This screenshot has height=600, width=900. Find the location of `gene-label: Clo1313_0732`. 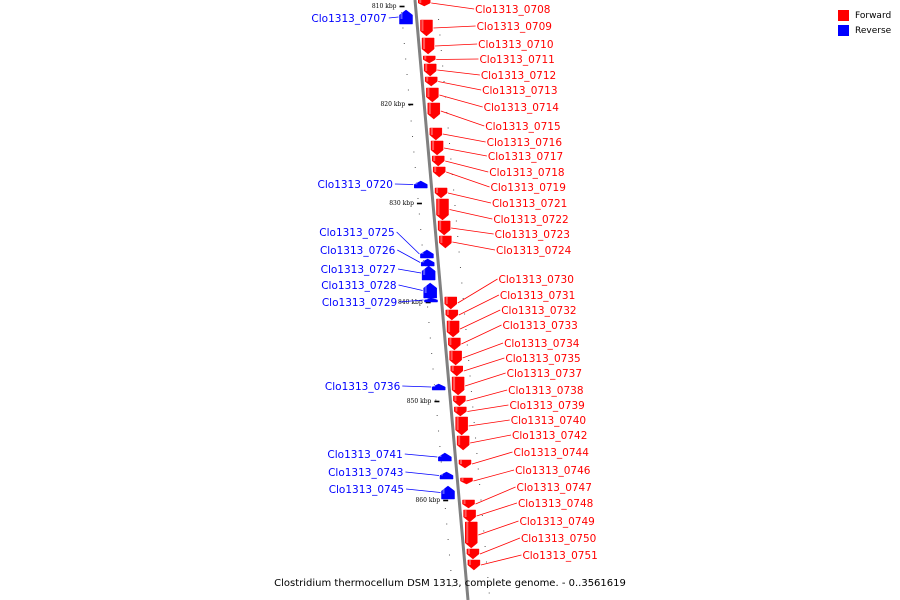

gene-label: Clo1313_0732 is located at coordinates (538, 311).